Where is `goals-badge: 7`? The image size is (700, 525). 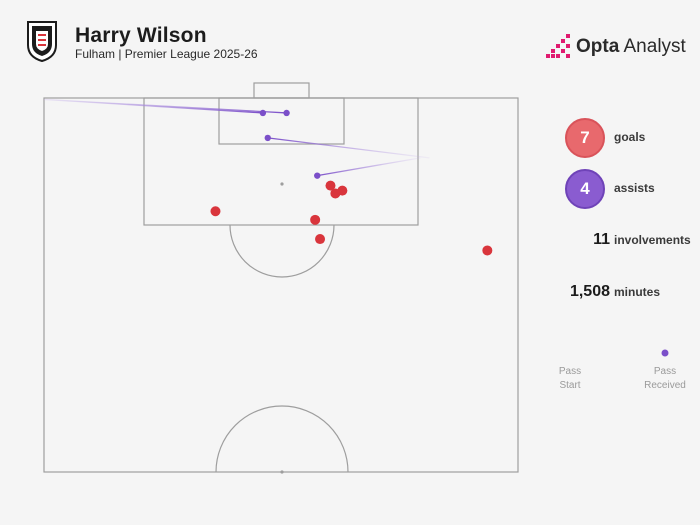 goals-badge: 7 is located at coordinates (585, 138).